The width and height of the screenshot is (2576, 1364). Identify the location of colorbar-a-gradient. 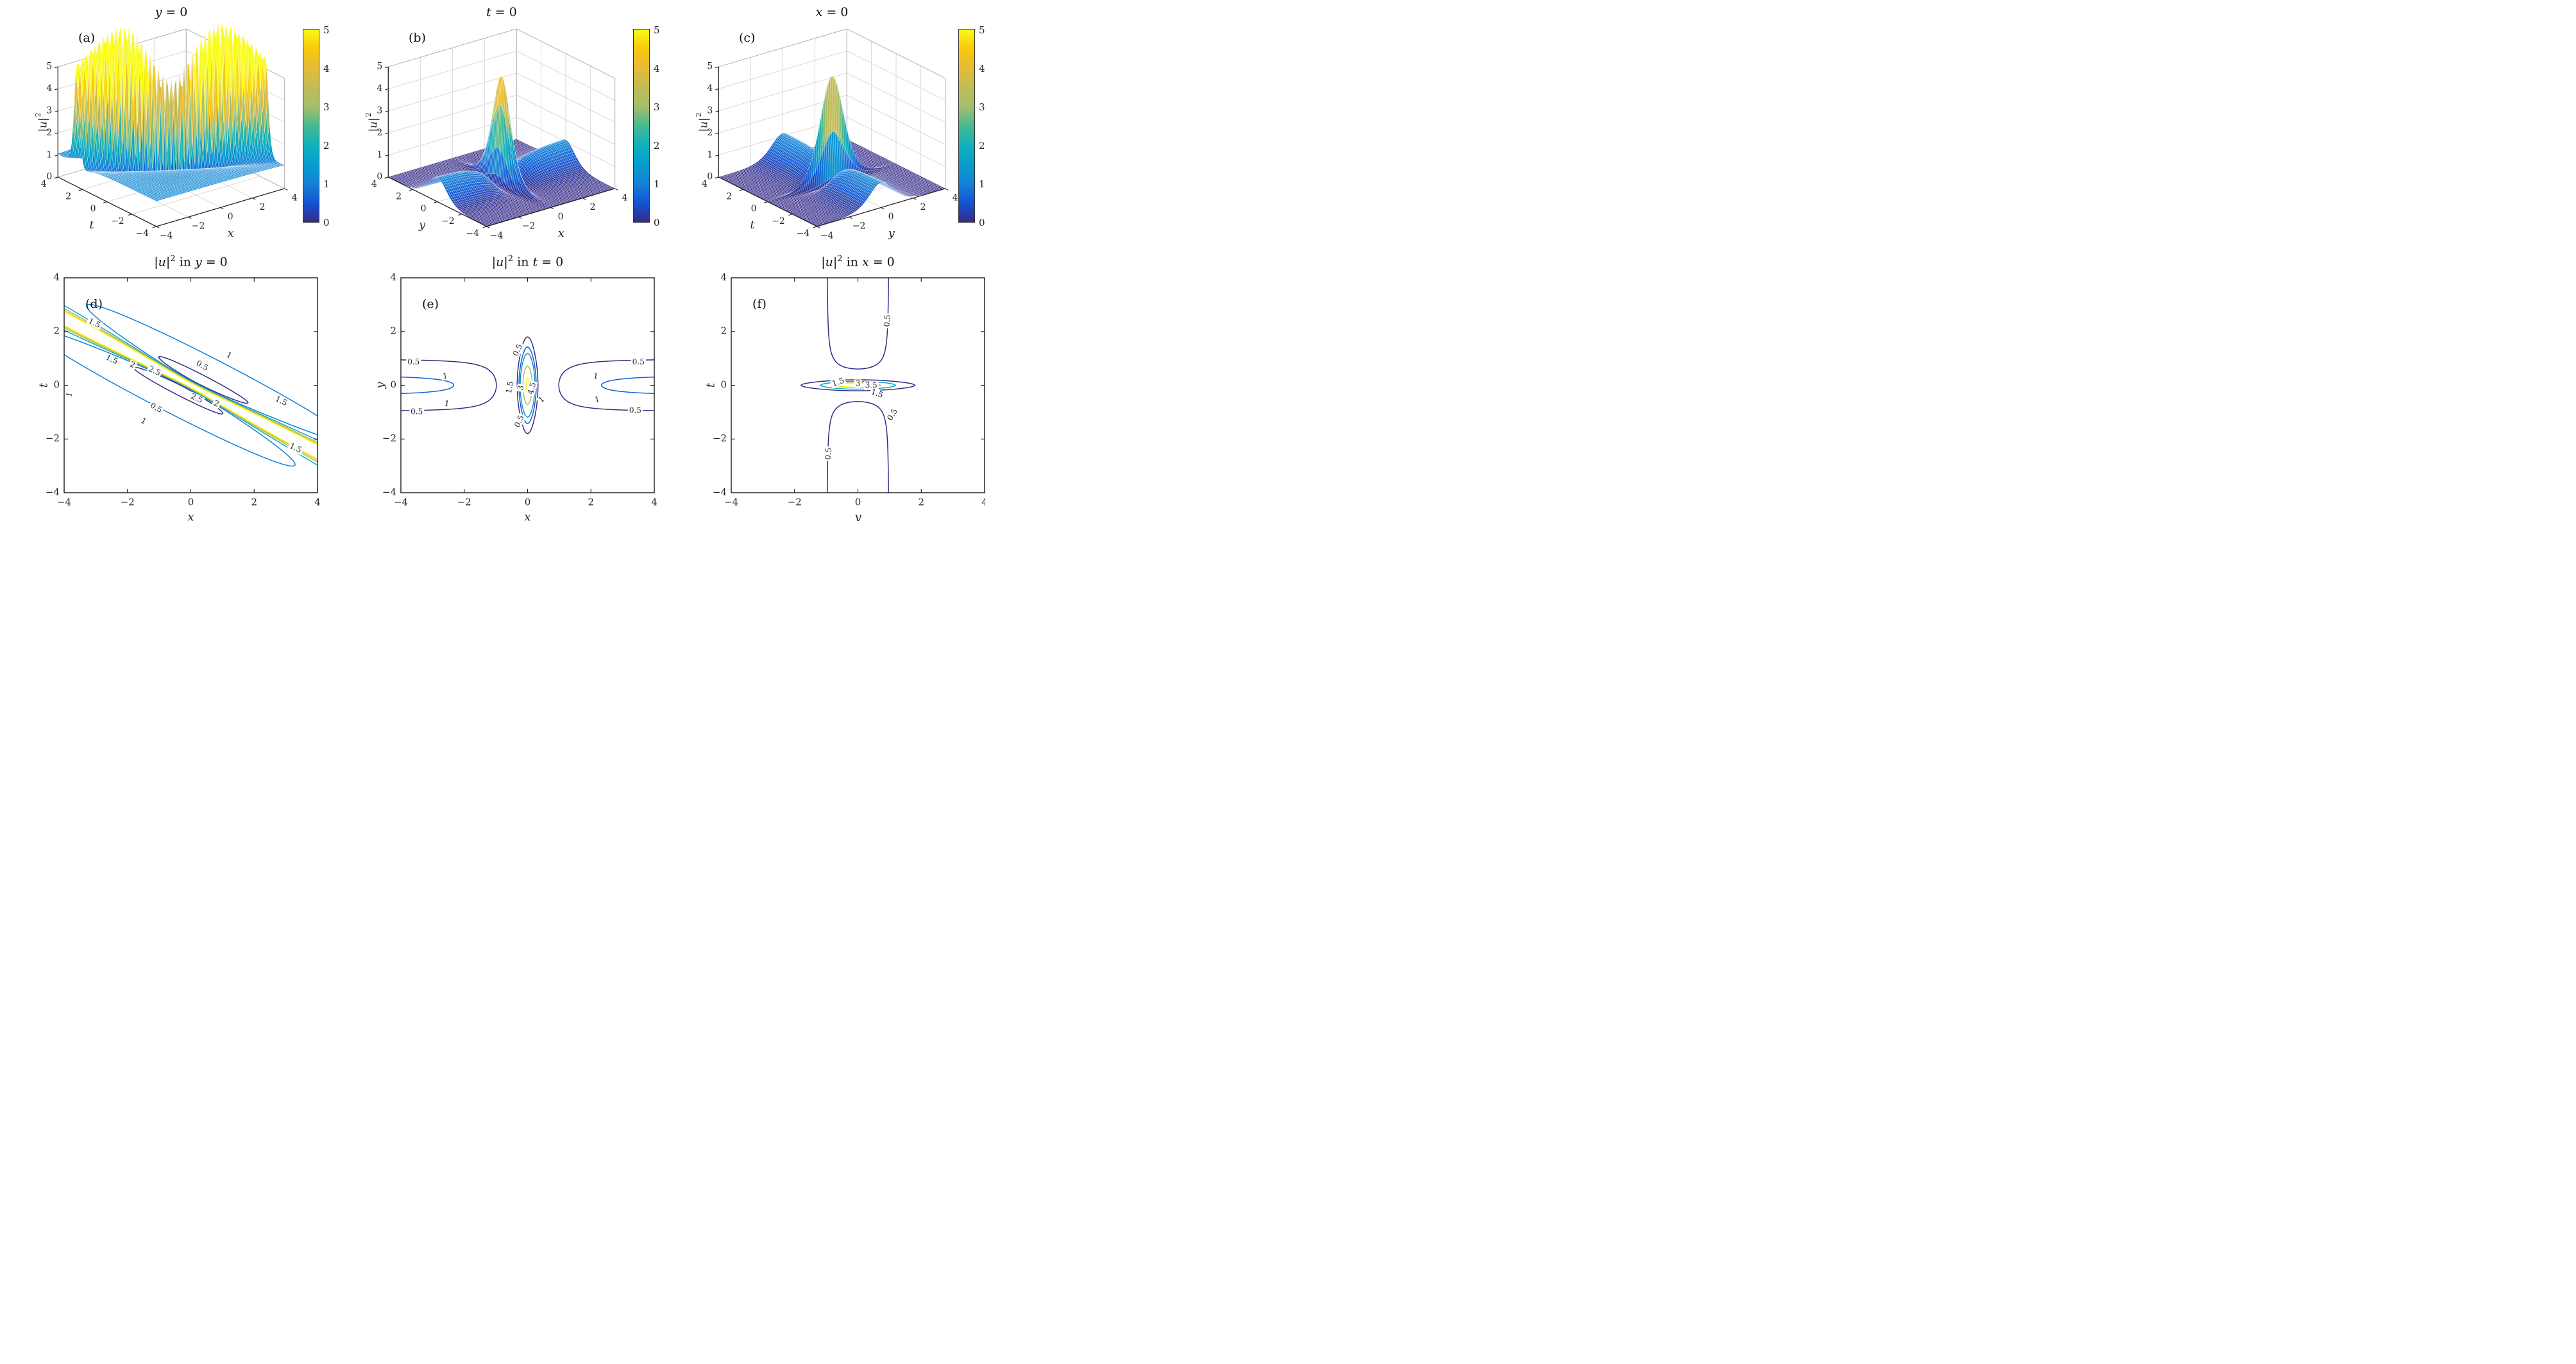
(311, 126).